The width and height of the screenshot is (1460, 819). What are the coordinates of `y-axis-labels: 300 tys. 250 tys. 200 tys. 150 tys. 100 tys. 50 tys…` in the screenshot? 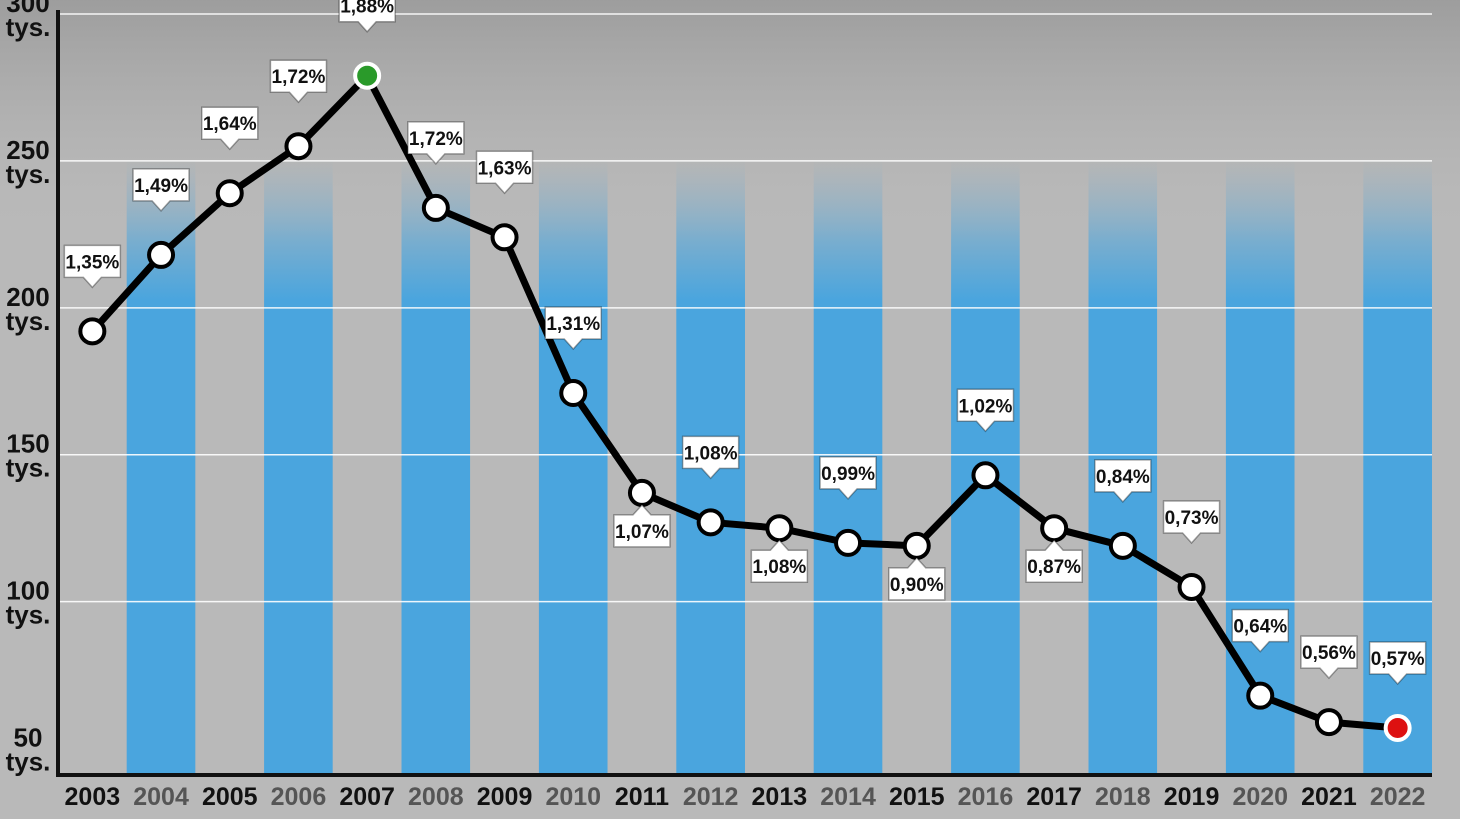 It's located at (28, 388).